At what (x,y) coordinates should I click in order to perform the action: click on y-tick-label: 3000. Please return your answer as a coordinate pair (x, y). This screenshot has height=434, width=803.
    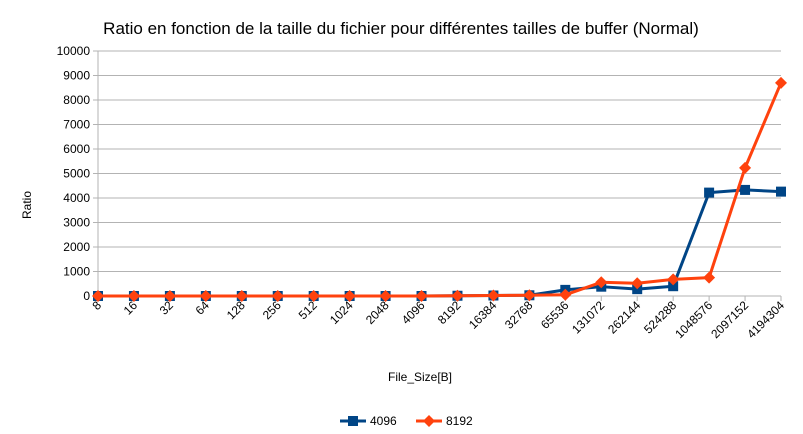
    Looking at the image, I should click on (76, 223).